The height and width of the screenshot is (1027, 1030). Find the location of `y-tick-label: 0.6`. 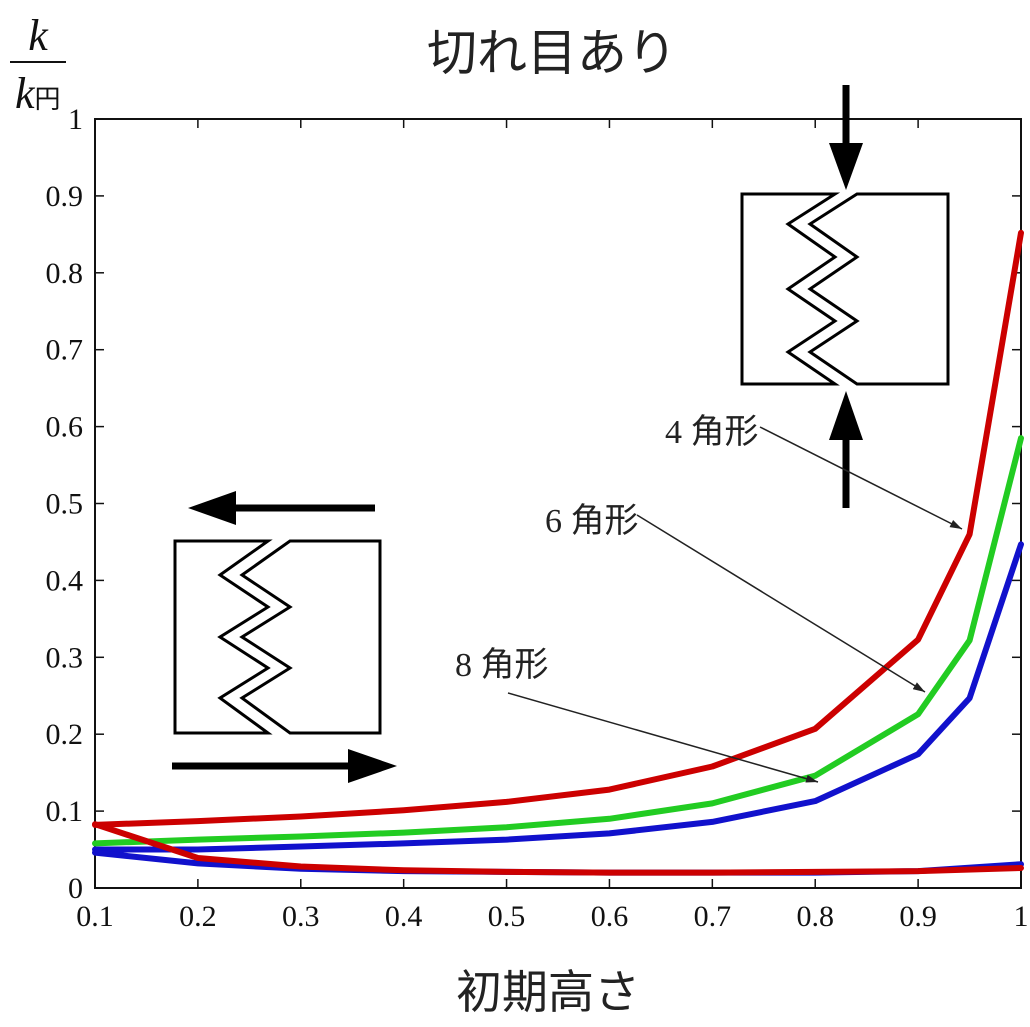

y-tick-label: 0.6 is located at coordinates (65, 427).